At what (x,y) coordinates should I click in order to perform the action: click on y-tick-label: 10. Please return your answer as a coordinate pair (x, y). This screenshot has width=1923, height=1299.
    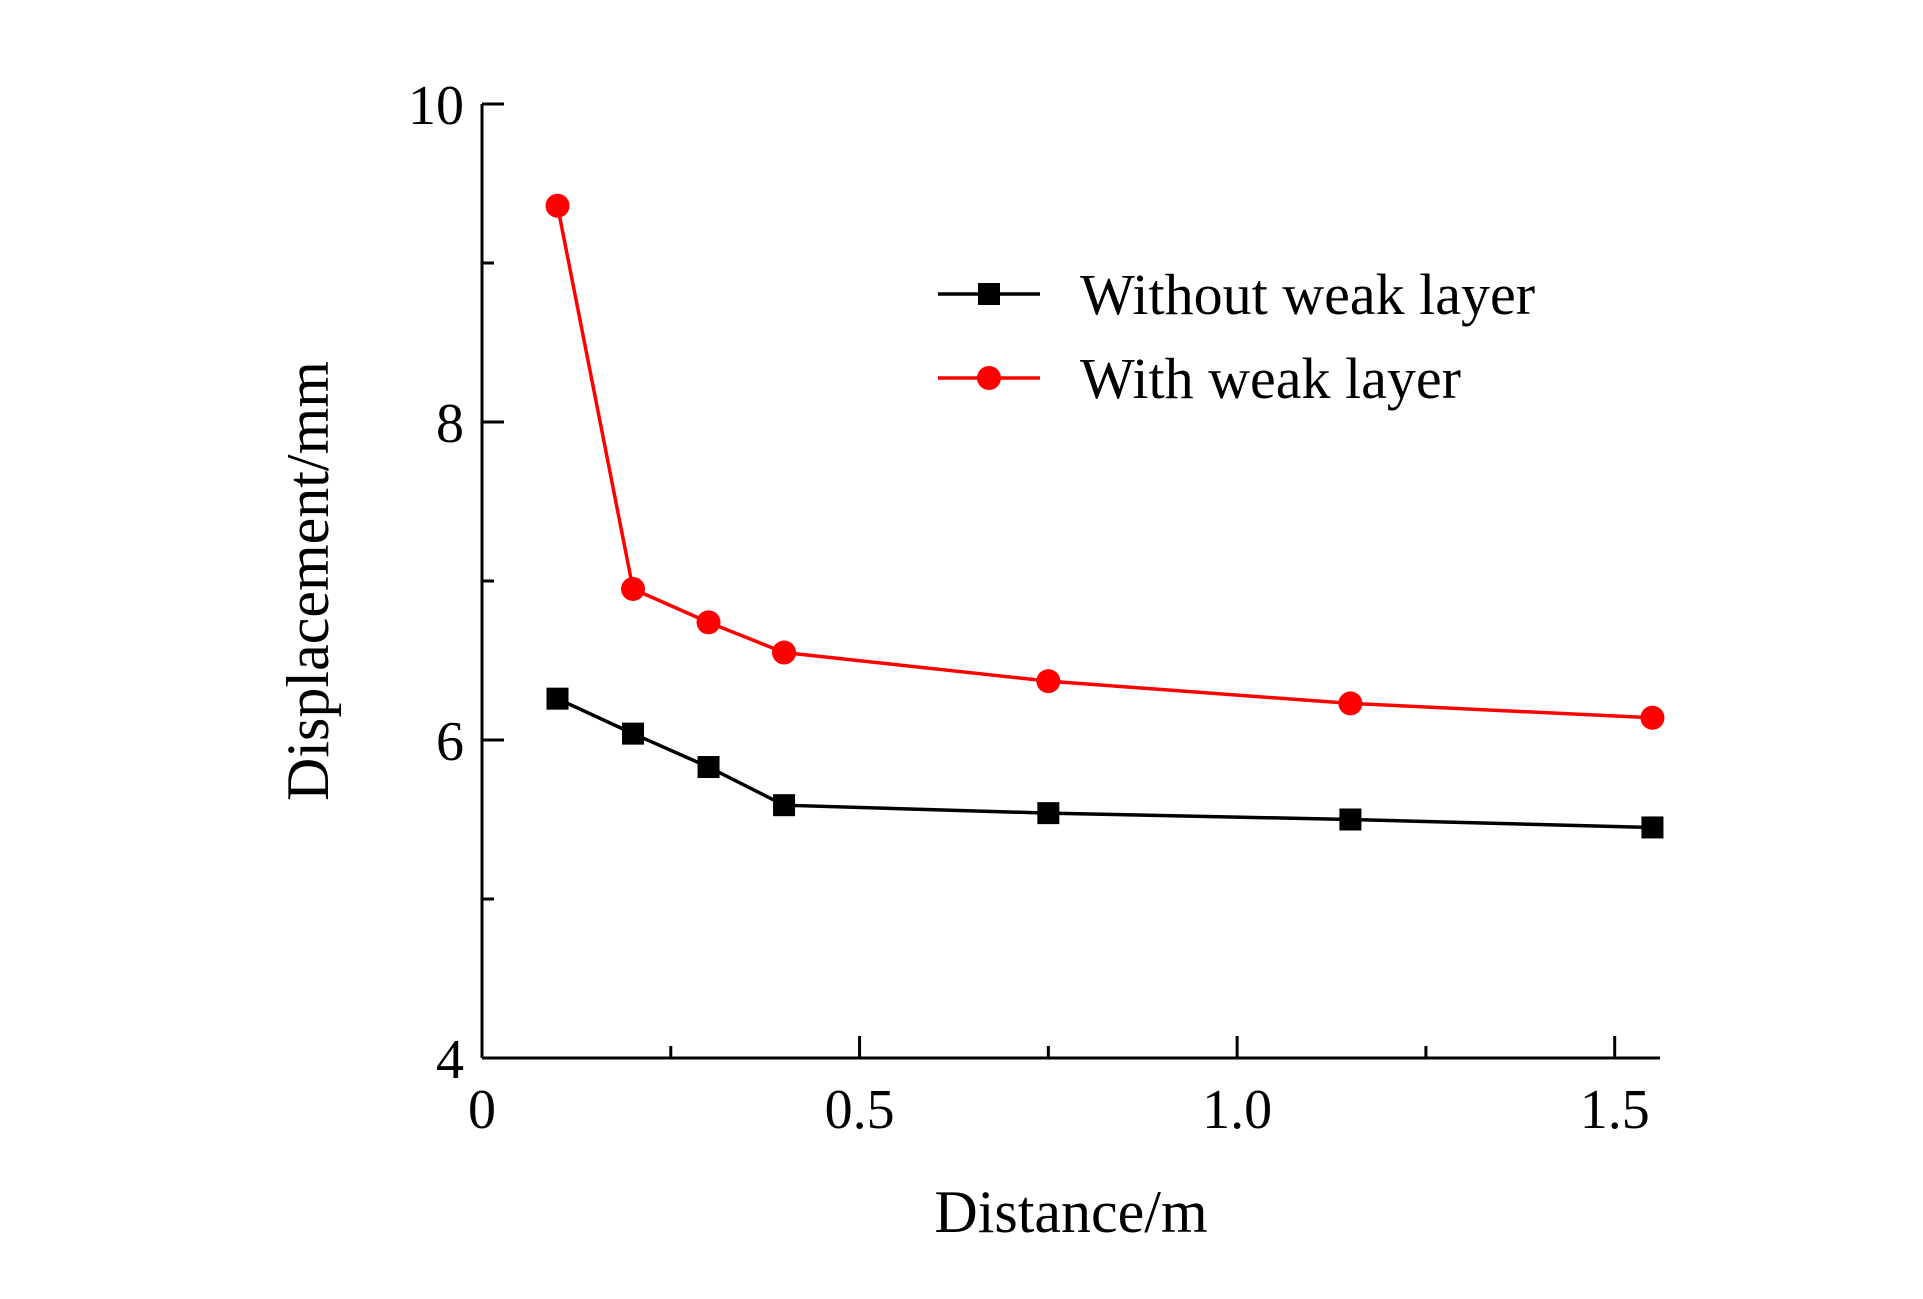
    Looking at the image, I should click on (436, 106).